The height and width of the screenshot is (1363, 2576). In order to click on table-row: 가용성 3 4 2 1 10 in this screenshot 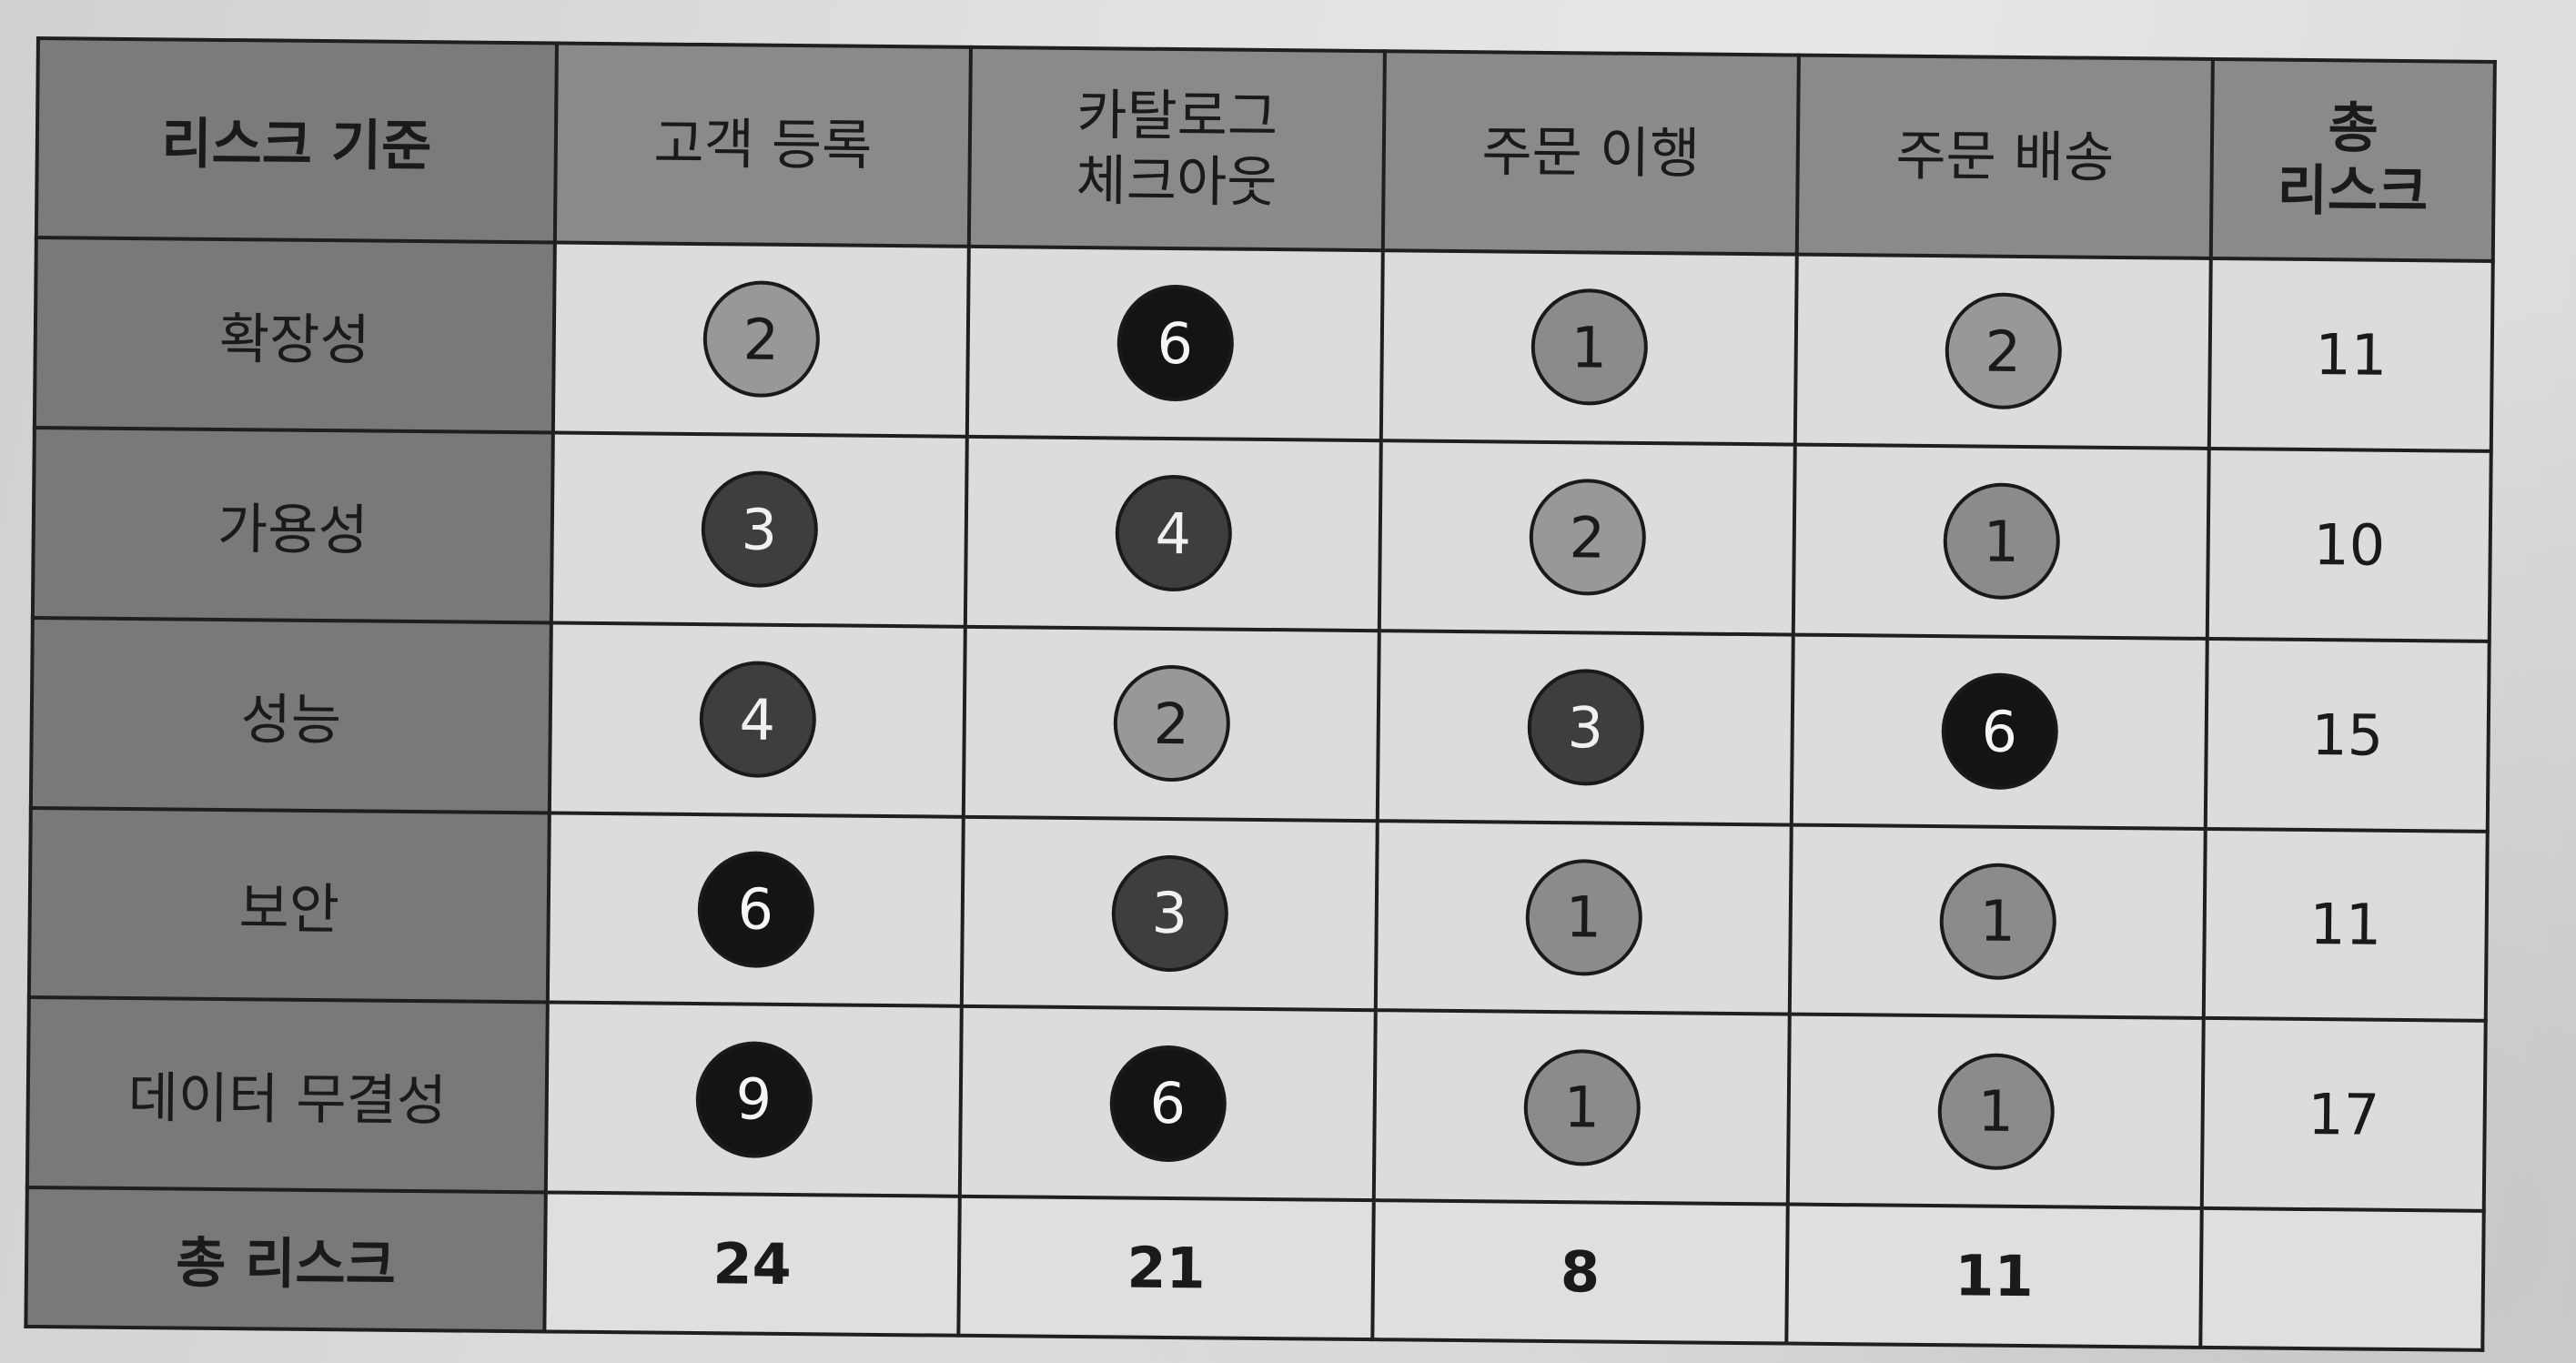, I will do `click(1261, 534)`.